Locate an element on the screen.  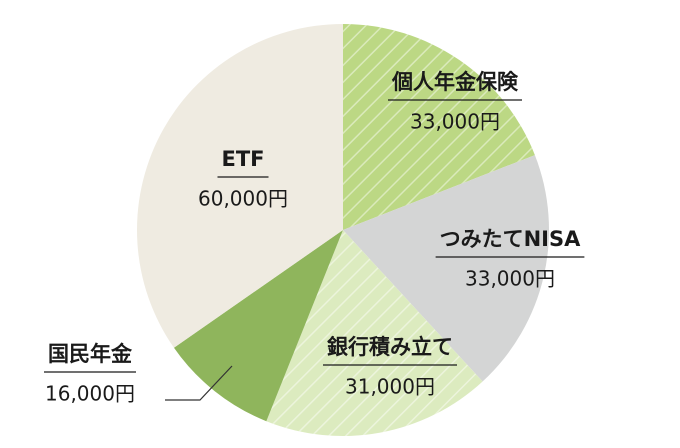
slice-label: ETF is located at coordinates (242, 159).